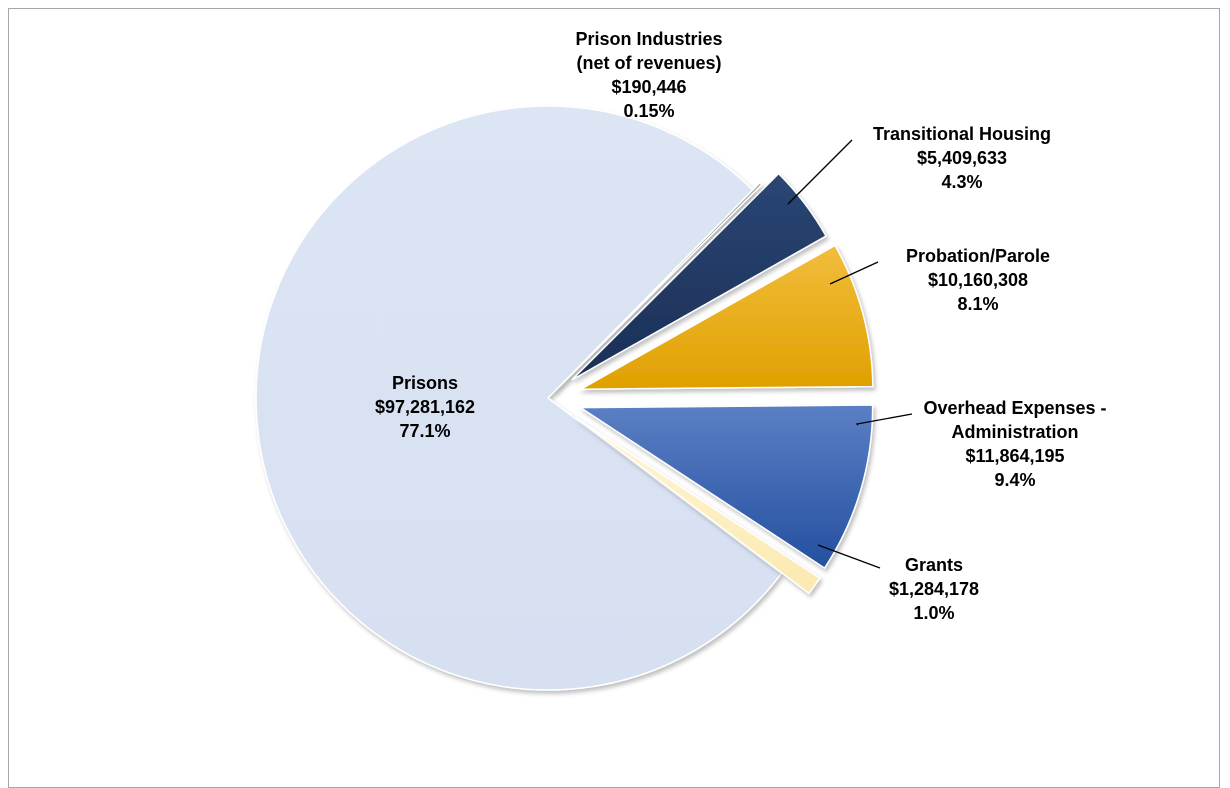 Image resolution: width=1230 pixels, height=788 pixels. I want to click on data-label-percent-prison-industries: 0.15%, so click(648, 111).